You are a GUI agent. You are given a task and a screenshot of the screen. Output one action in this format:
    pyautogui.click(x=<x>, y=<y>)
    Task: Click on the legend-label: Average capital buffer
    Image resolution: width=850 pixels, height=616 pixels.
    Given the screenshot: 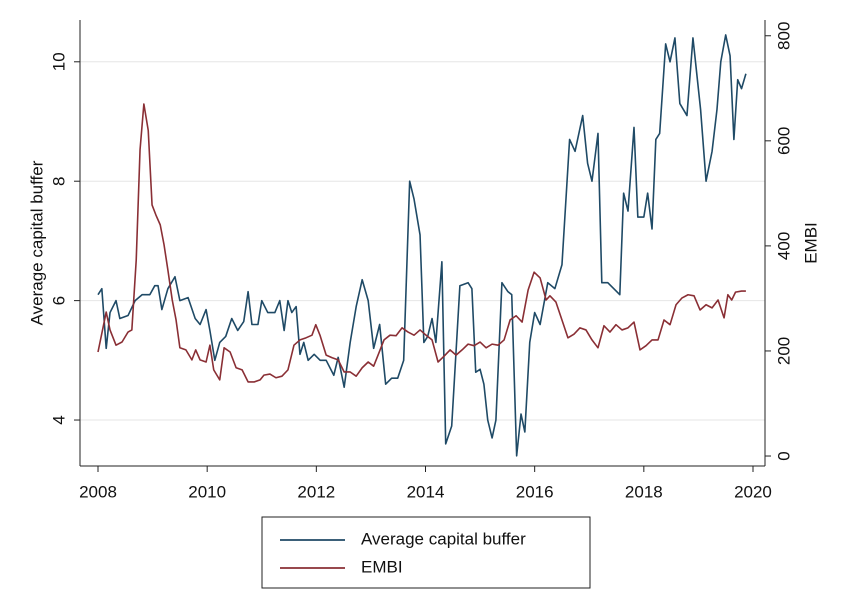 What is the action you would take?
    pyautogui.click(x=443, y=538)
    